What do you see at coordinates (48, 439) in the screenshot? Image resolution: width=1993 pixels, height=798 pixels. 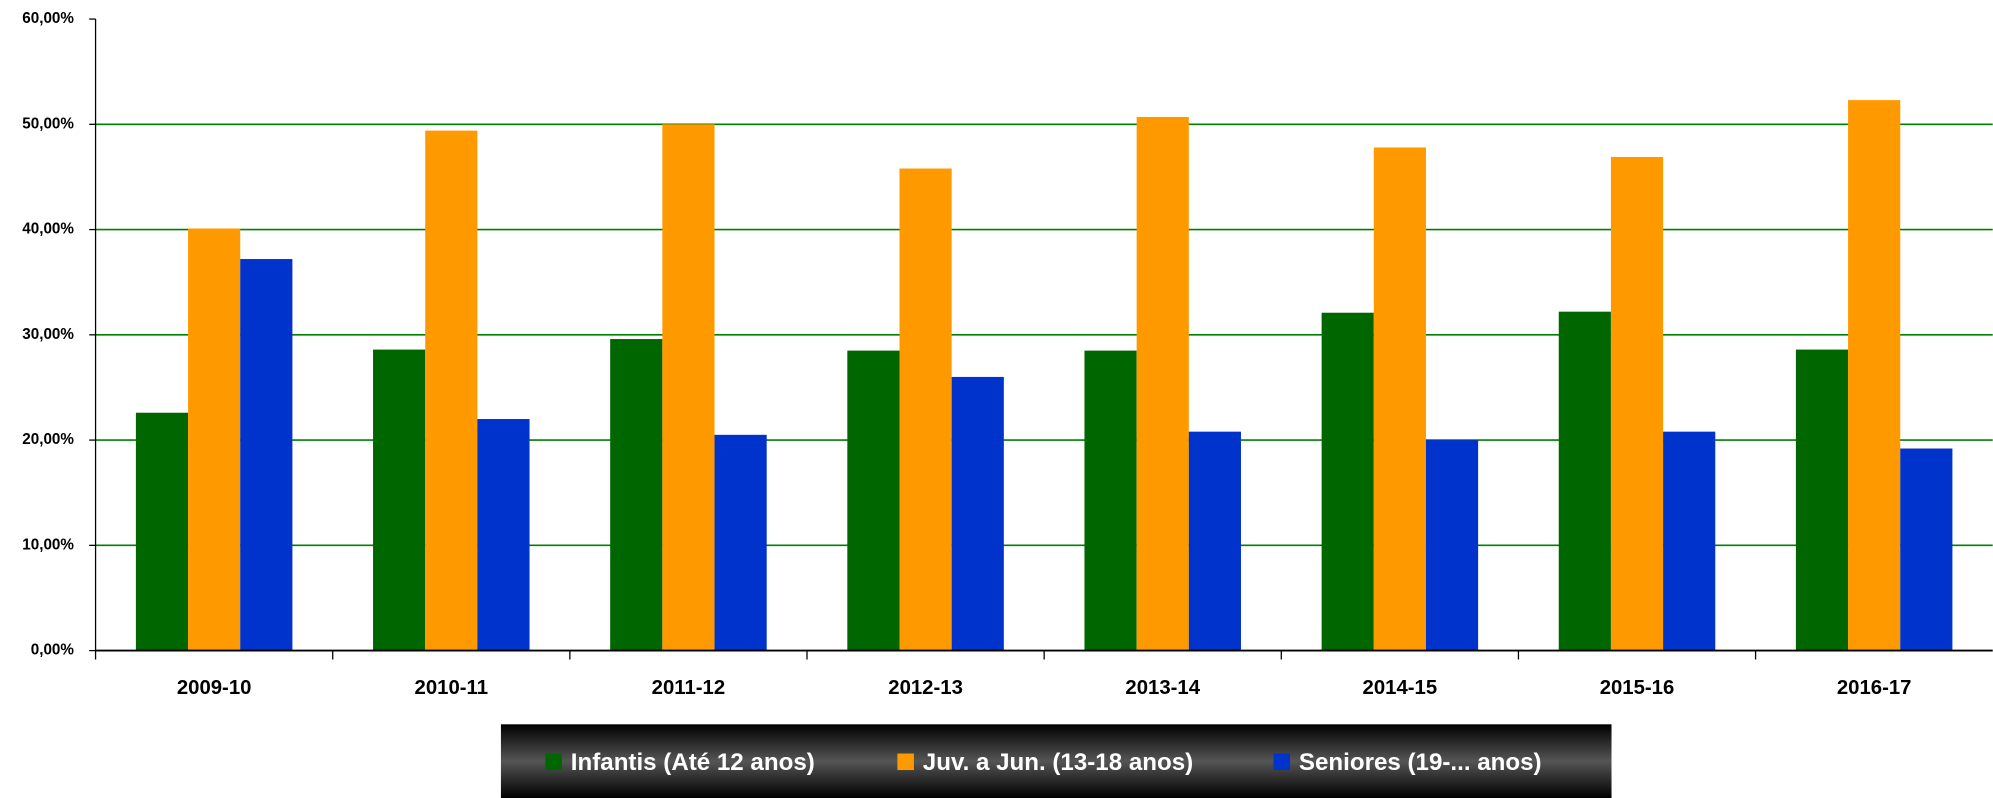 I see `y-tick-label: 20,00%` at bounding box center [48, 439].